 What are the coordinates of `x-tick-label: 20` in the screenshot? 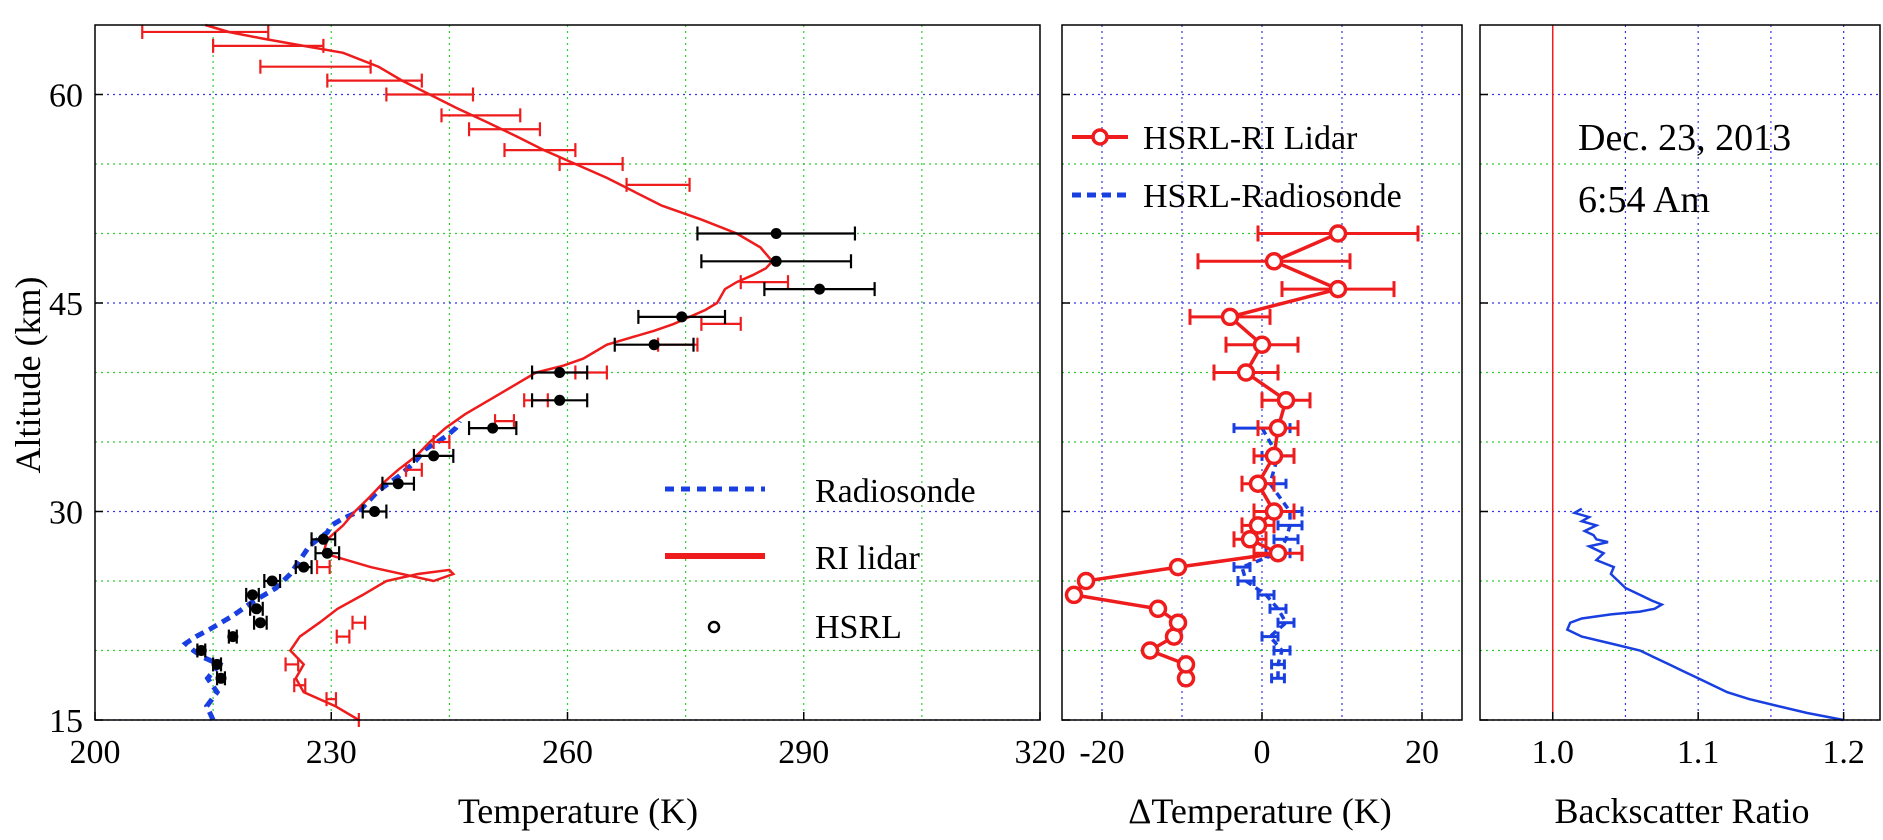 It's located at (1422, 752).